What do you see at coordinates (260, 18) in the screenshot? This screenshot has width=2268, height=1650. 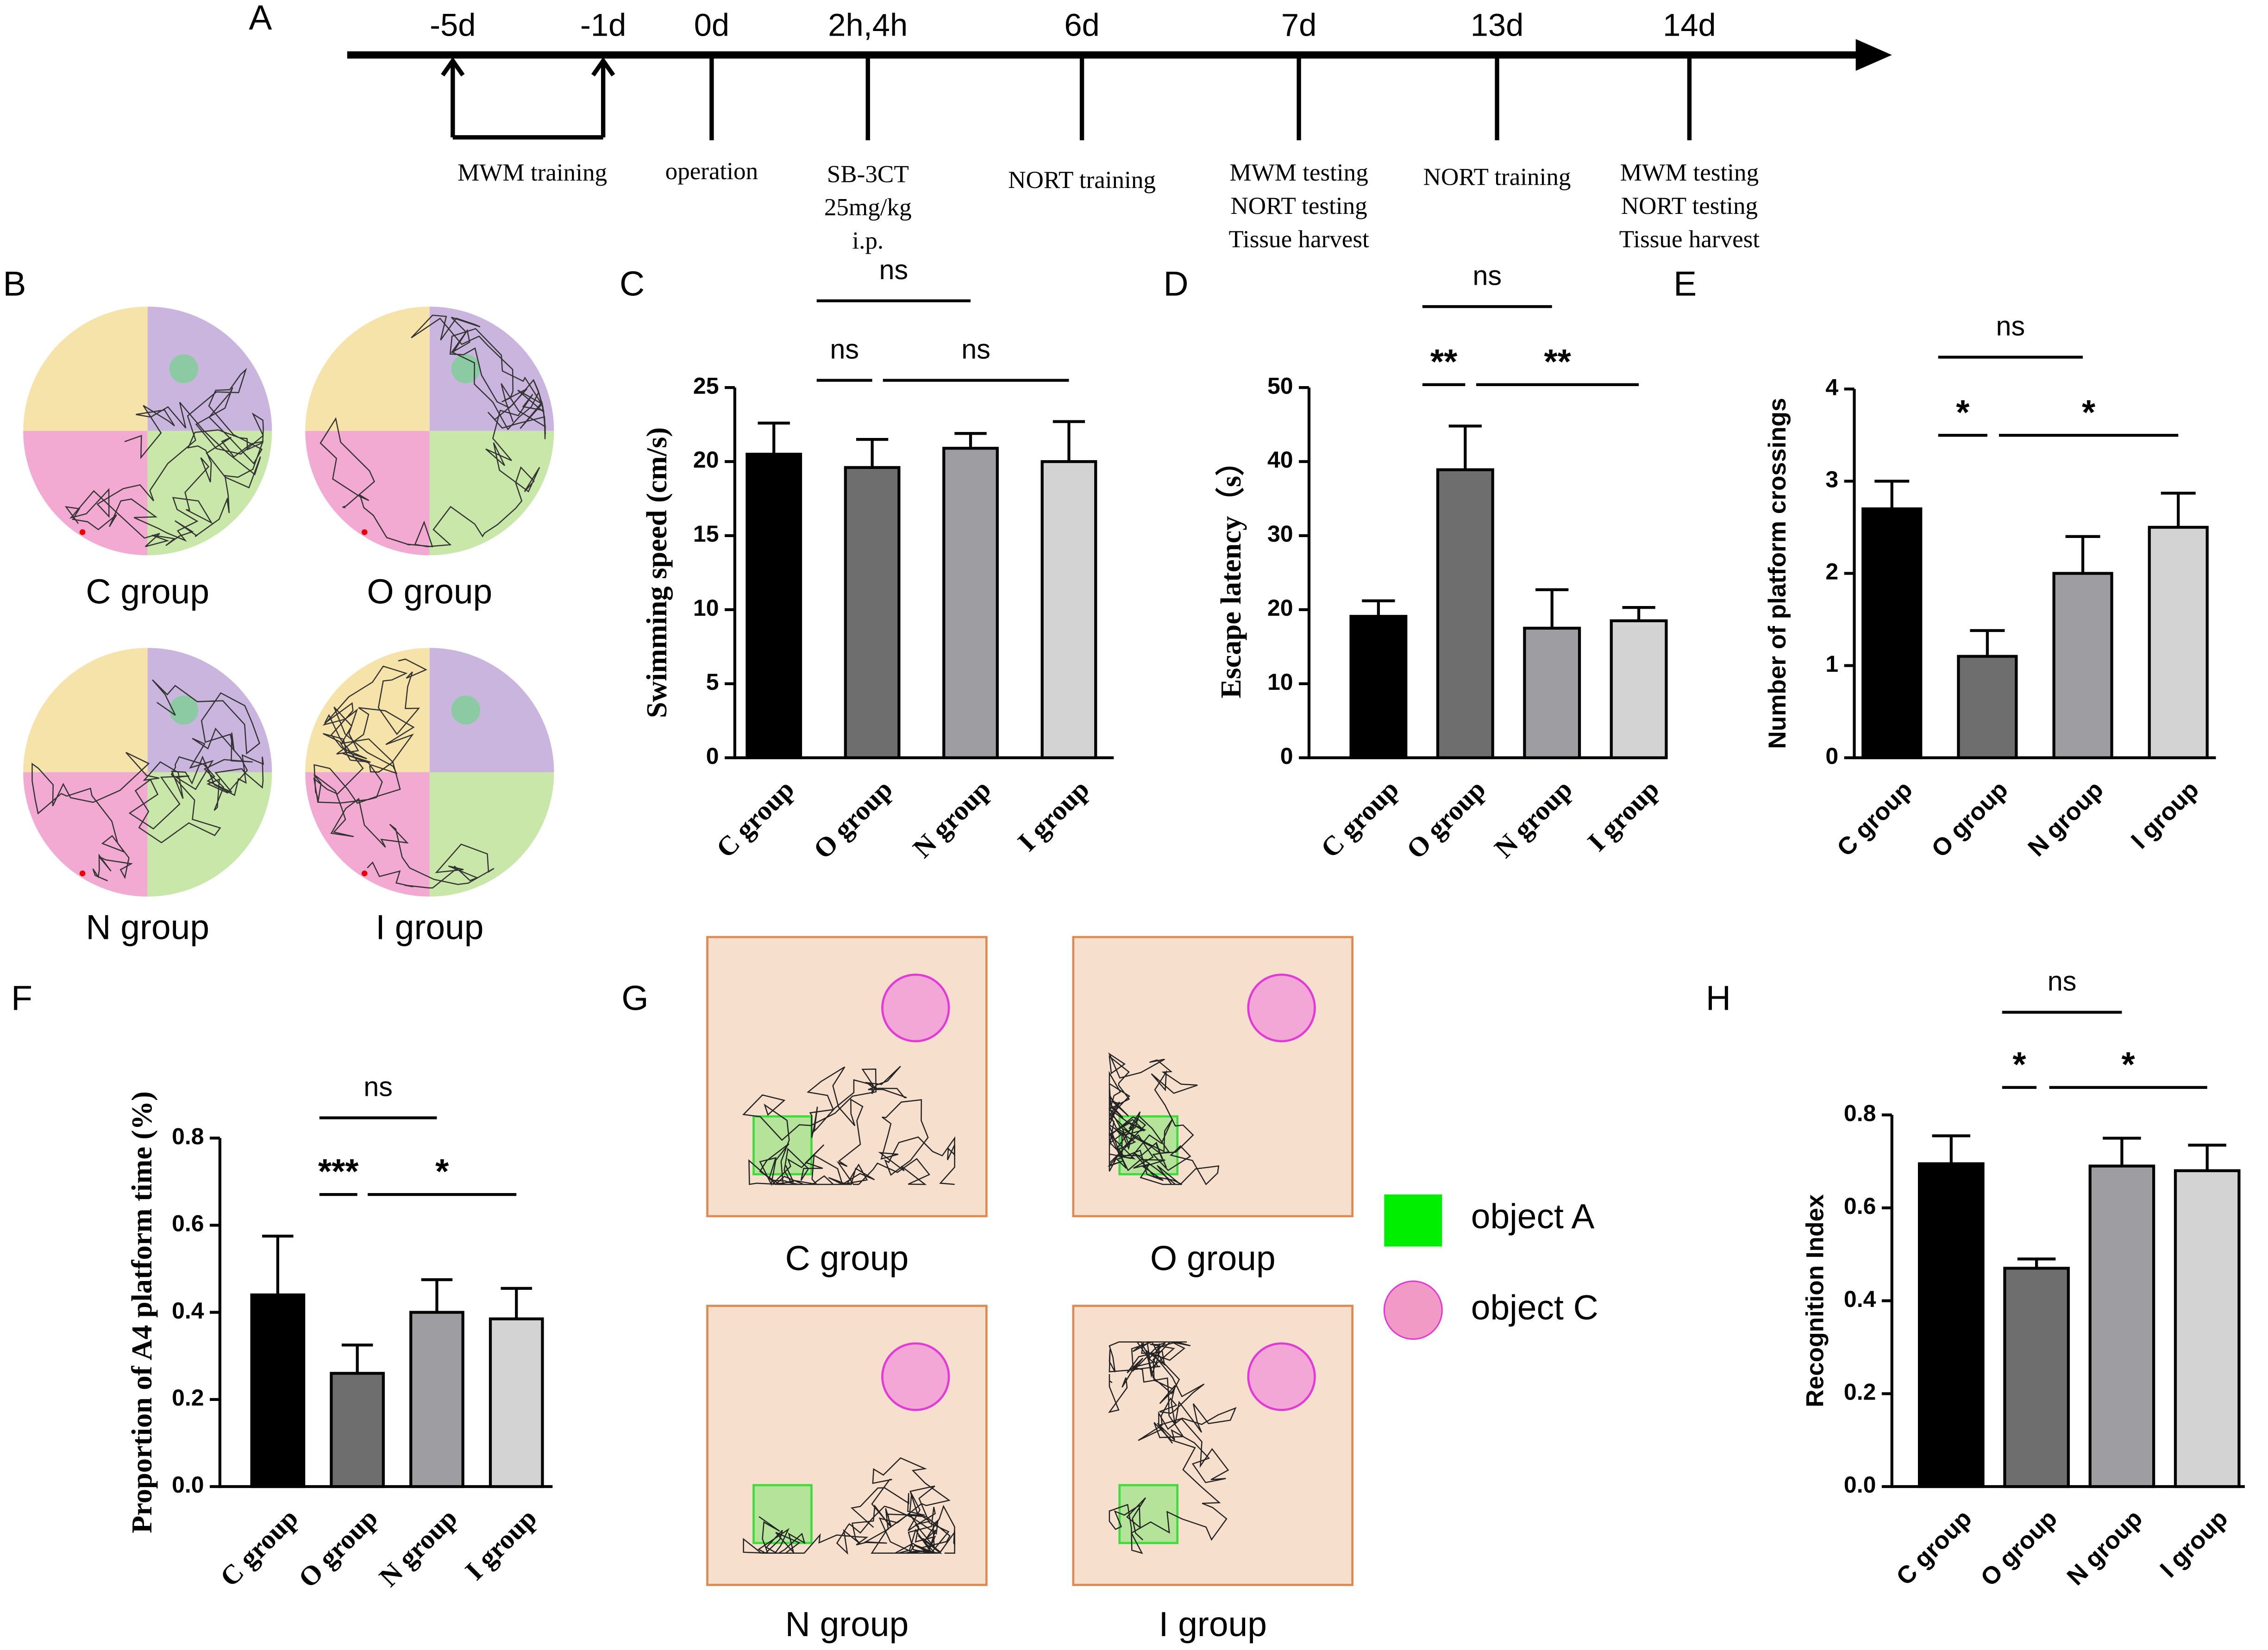 I see `panel-letter: A` at bounding box center [260, 18].